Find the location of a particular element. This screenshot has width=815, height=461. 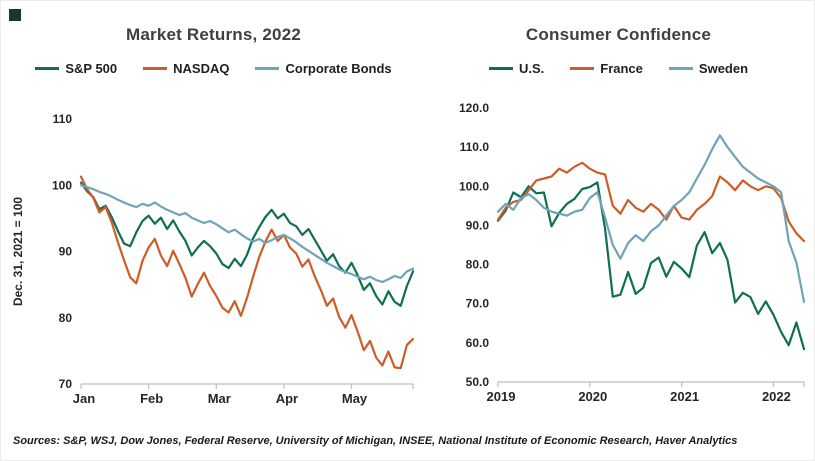

y-tick-label: 90.0 is located at coordinates (478, 225).